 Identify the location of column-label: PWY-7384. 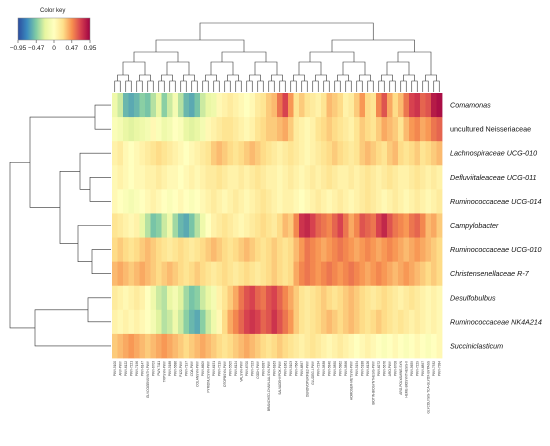
(439, 368).